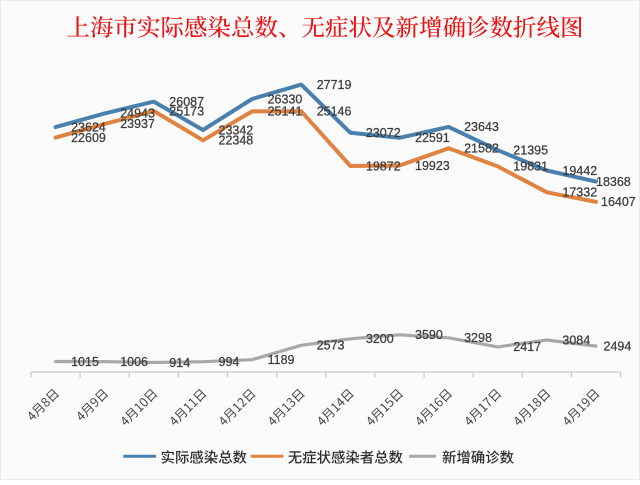 The width and height of the screenshot is (640, 485). Describe the element at coordinates (527, 347) in the screenshot. I see `svg-text: 2417` at that location.